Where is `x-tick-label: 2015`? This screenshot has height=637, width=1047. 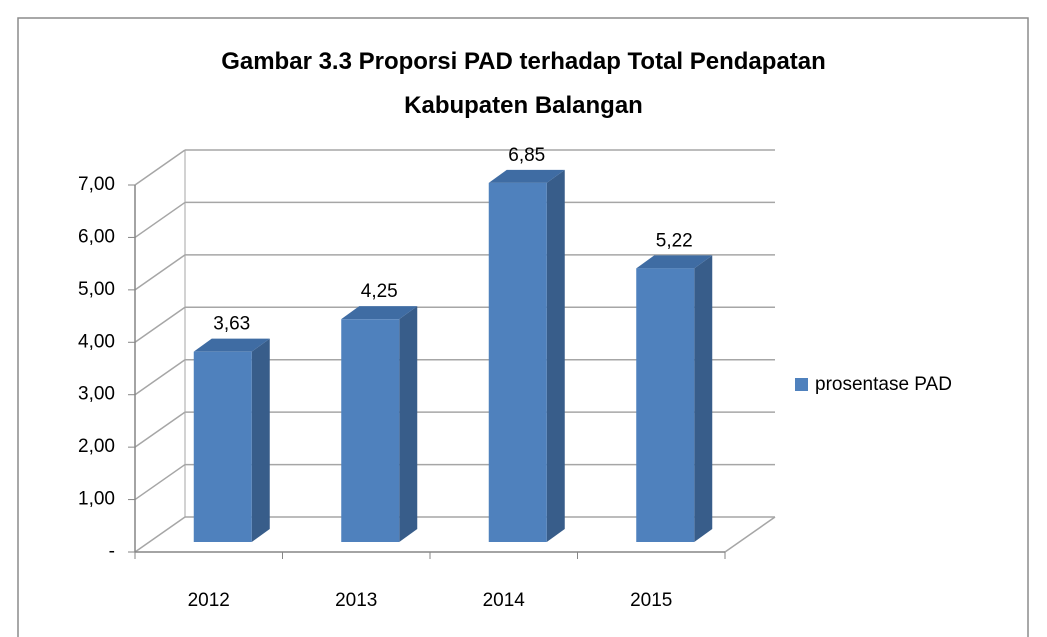 x-tick-label: 2015 is located at coordinates (651, 600).